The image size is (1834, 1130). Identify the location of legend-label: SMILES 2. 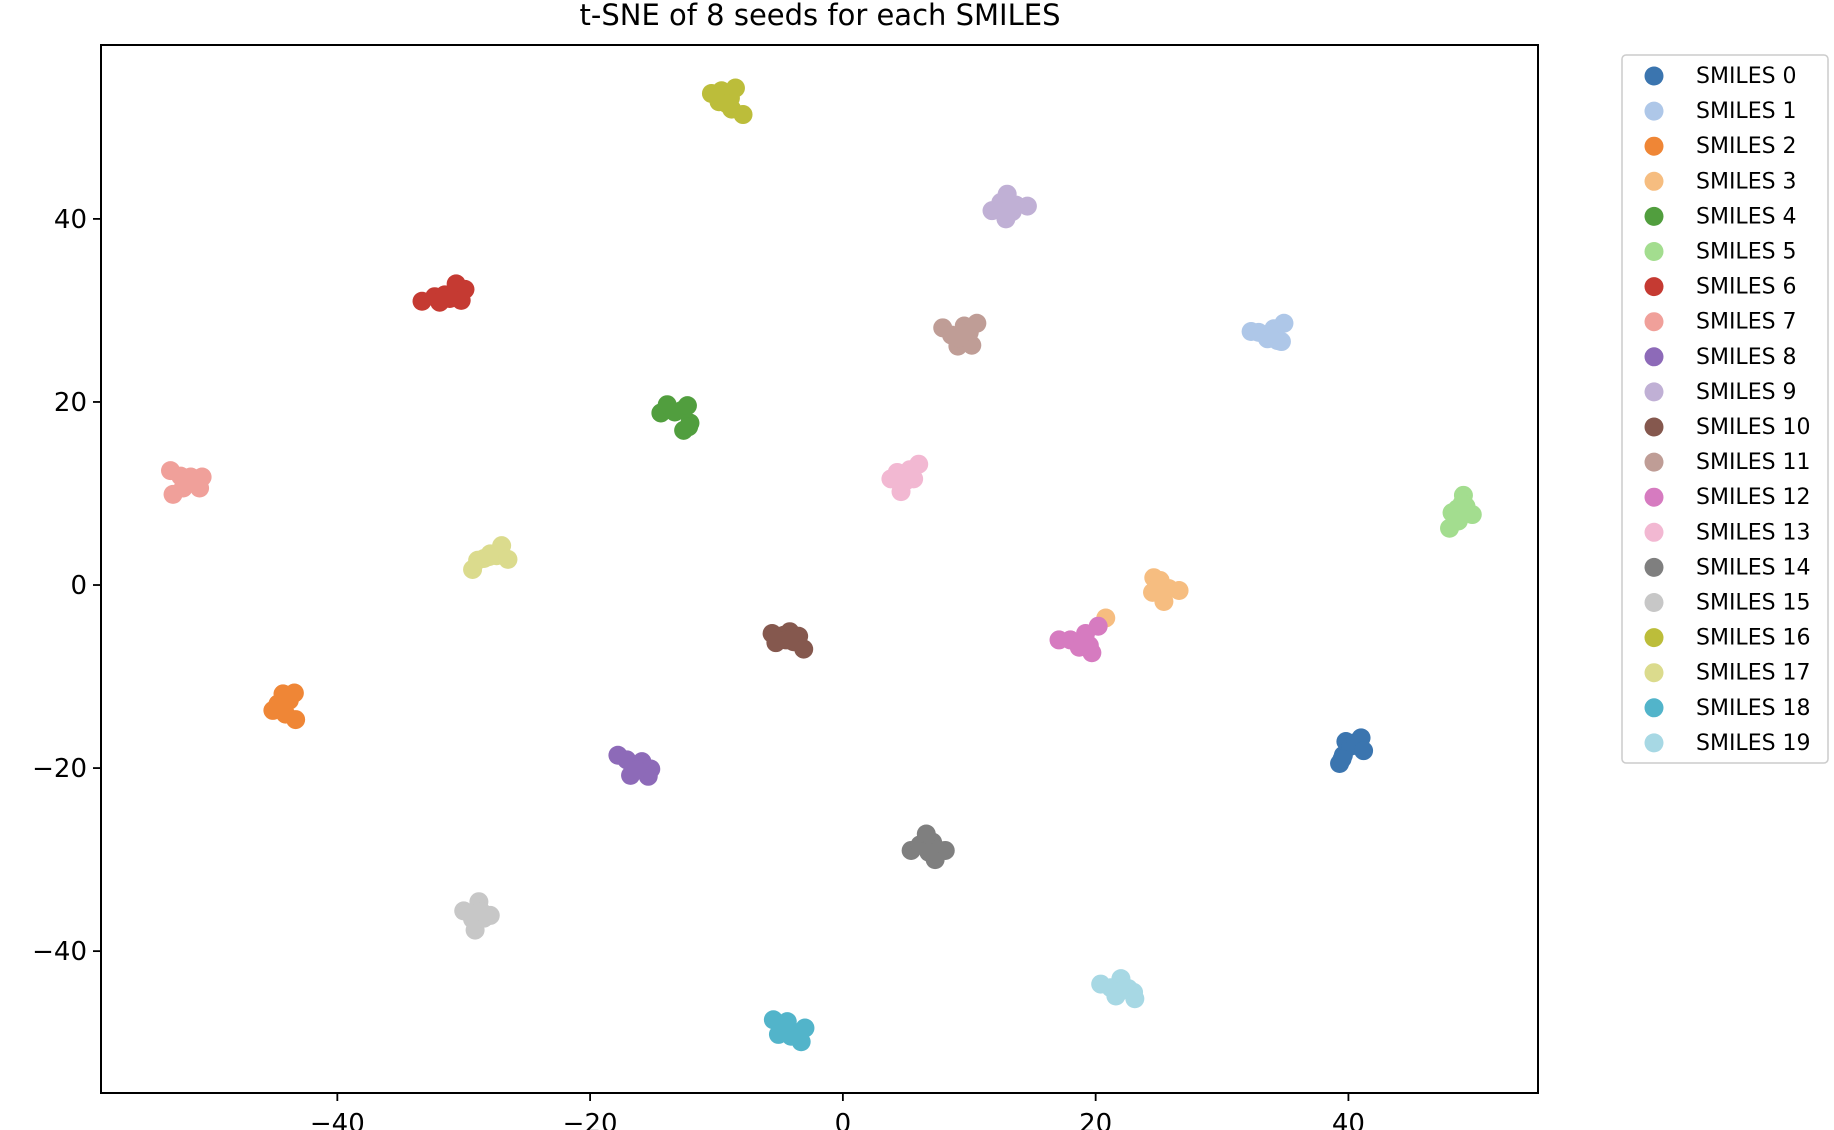
(1746, 146).